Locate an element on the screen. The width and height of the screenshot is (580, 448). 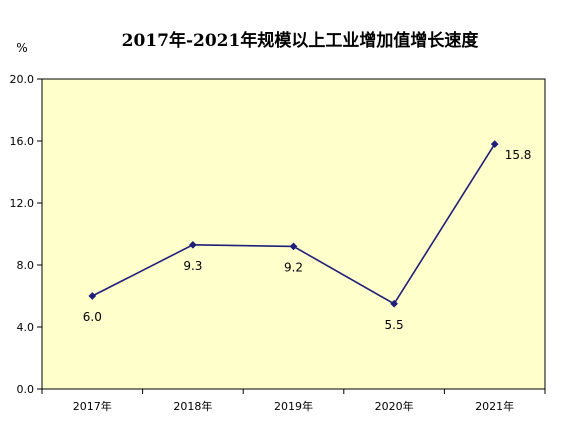
x-tick-label: 2019年 is located at coordinates (293, 406).